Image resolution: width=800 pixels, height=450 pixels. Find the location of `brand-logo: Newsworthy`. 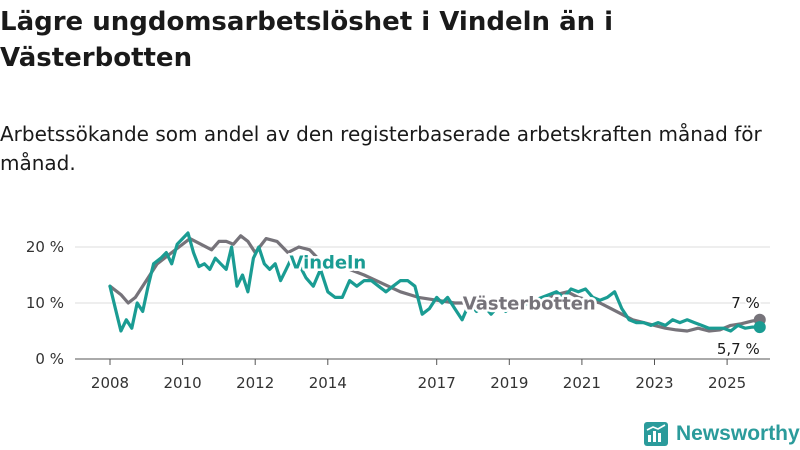

brand-logo: Newsworthy is located at coordinates (722, 434).